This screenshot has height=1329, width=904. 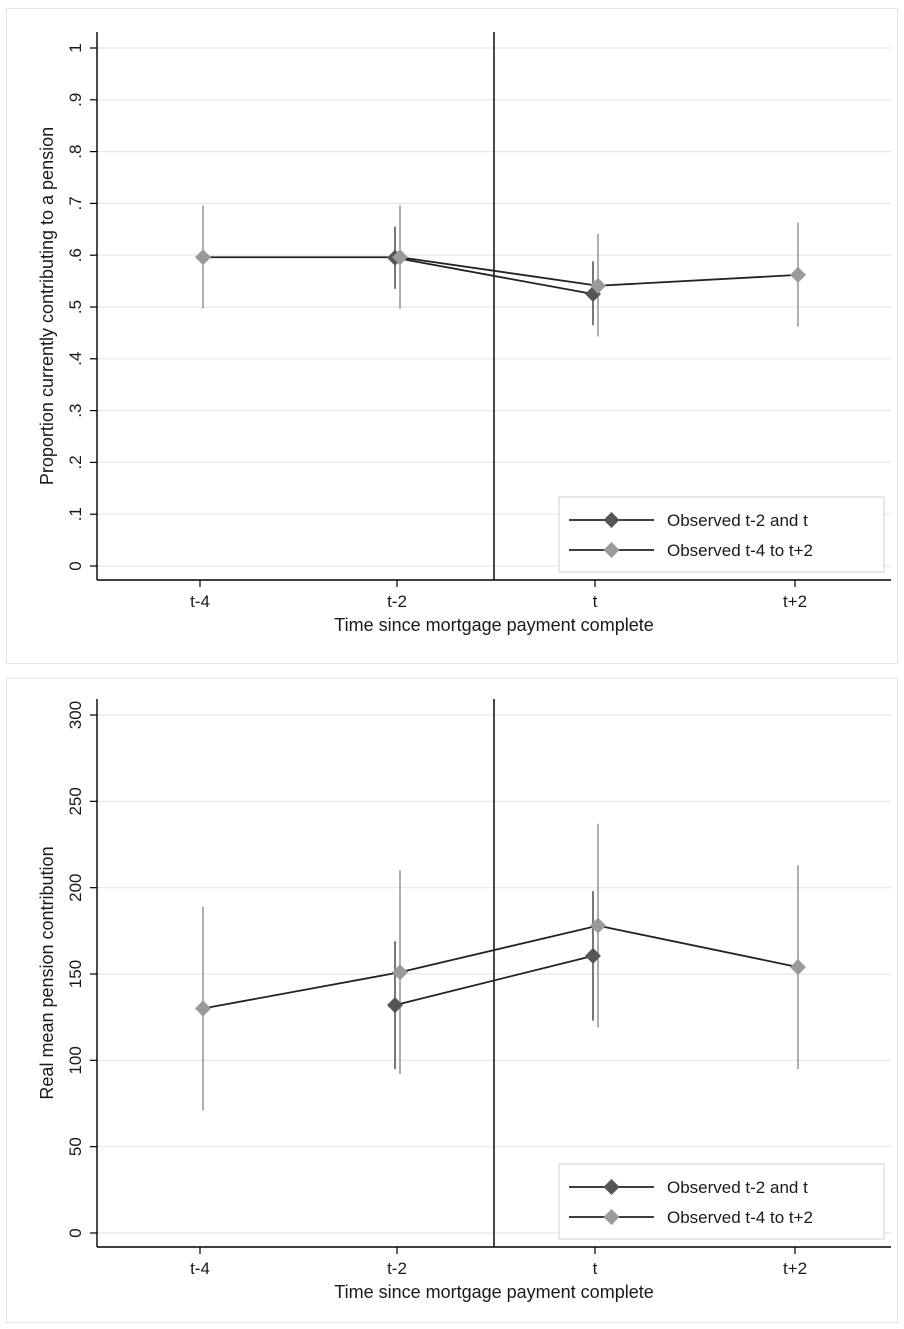 I want to click on y-tick-label: .7, so click(x=75, y=203).